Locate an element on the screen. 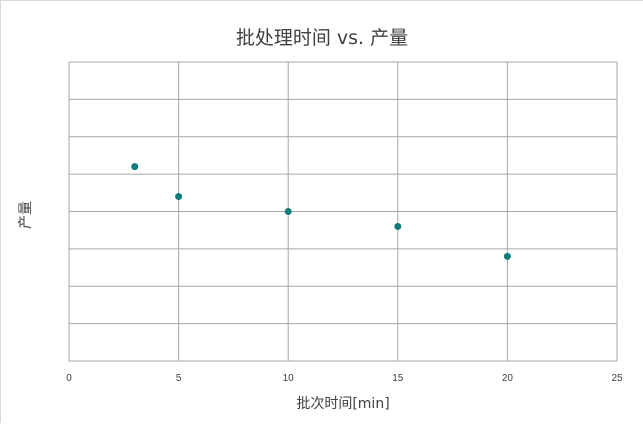 The image size is (643, 424). y-axis-title: 产量 is located at coordinates (26, 215).